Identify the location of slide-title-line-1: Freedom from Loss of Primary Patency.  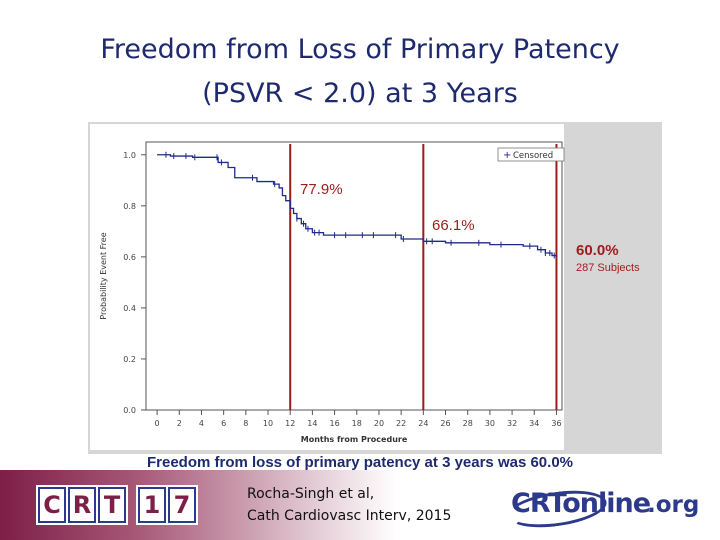
(360, 49).